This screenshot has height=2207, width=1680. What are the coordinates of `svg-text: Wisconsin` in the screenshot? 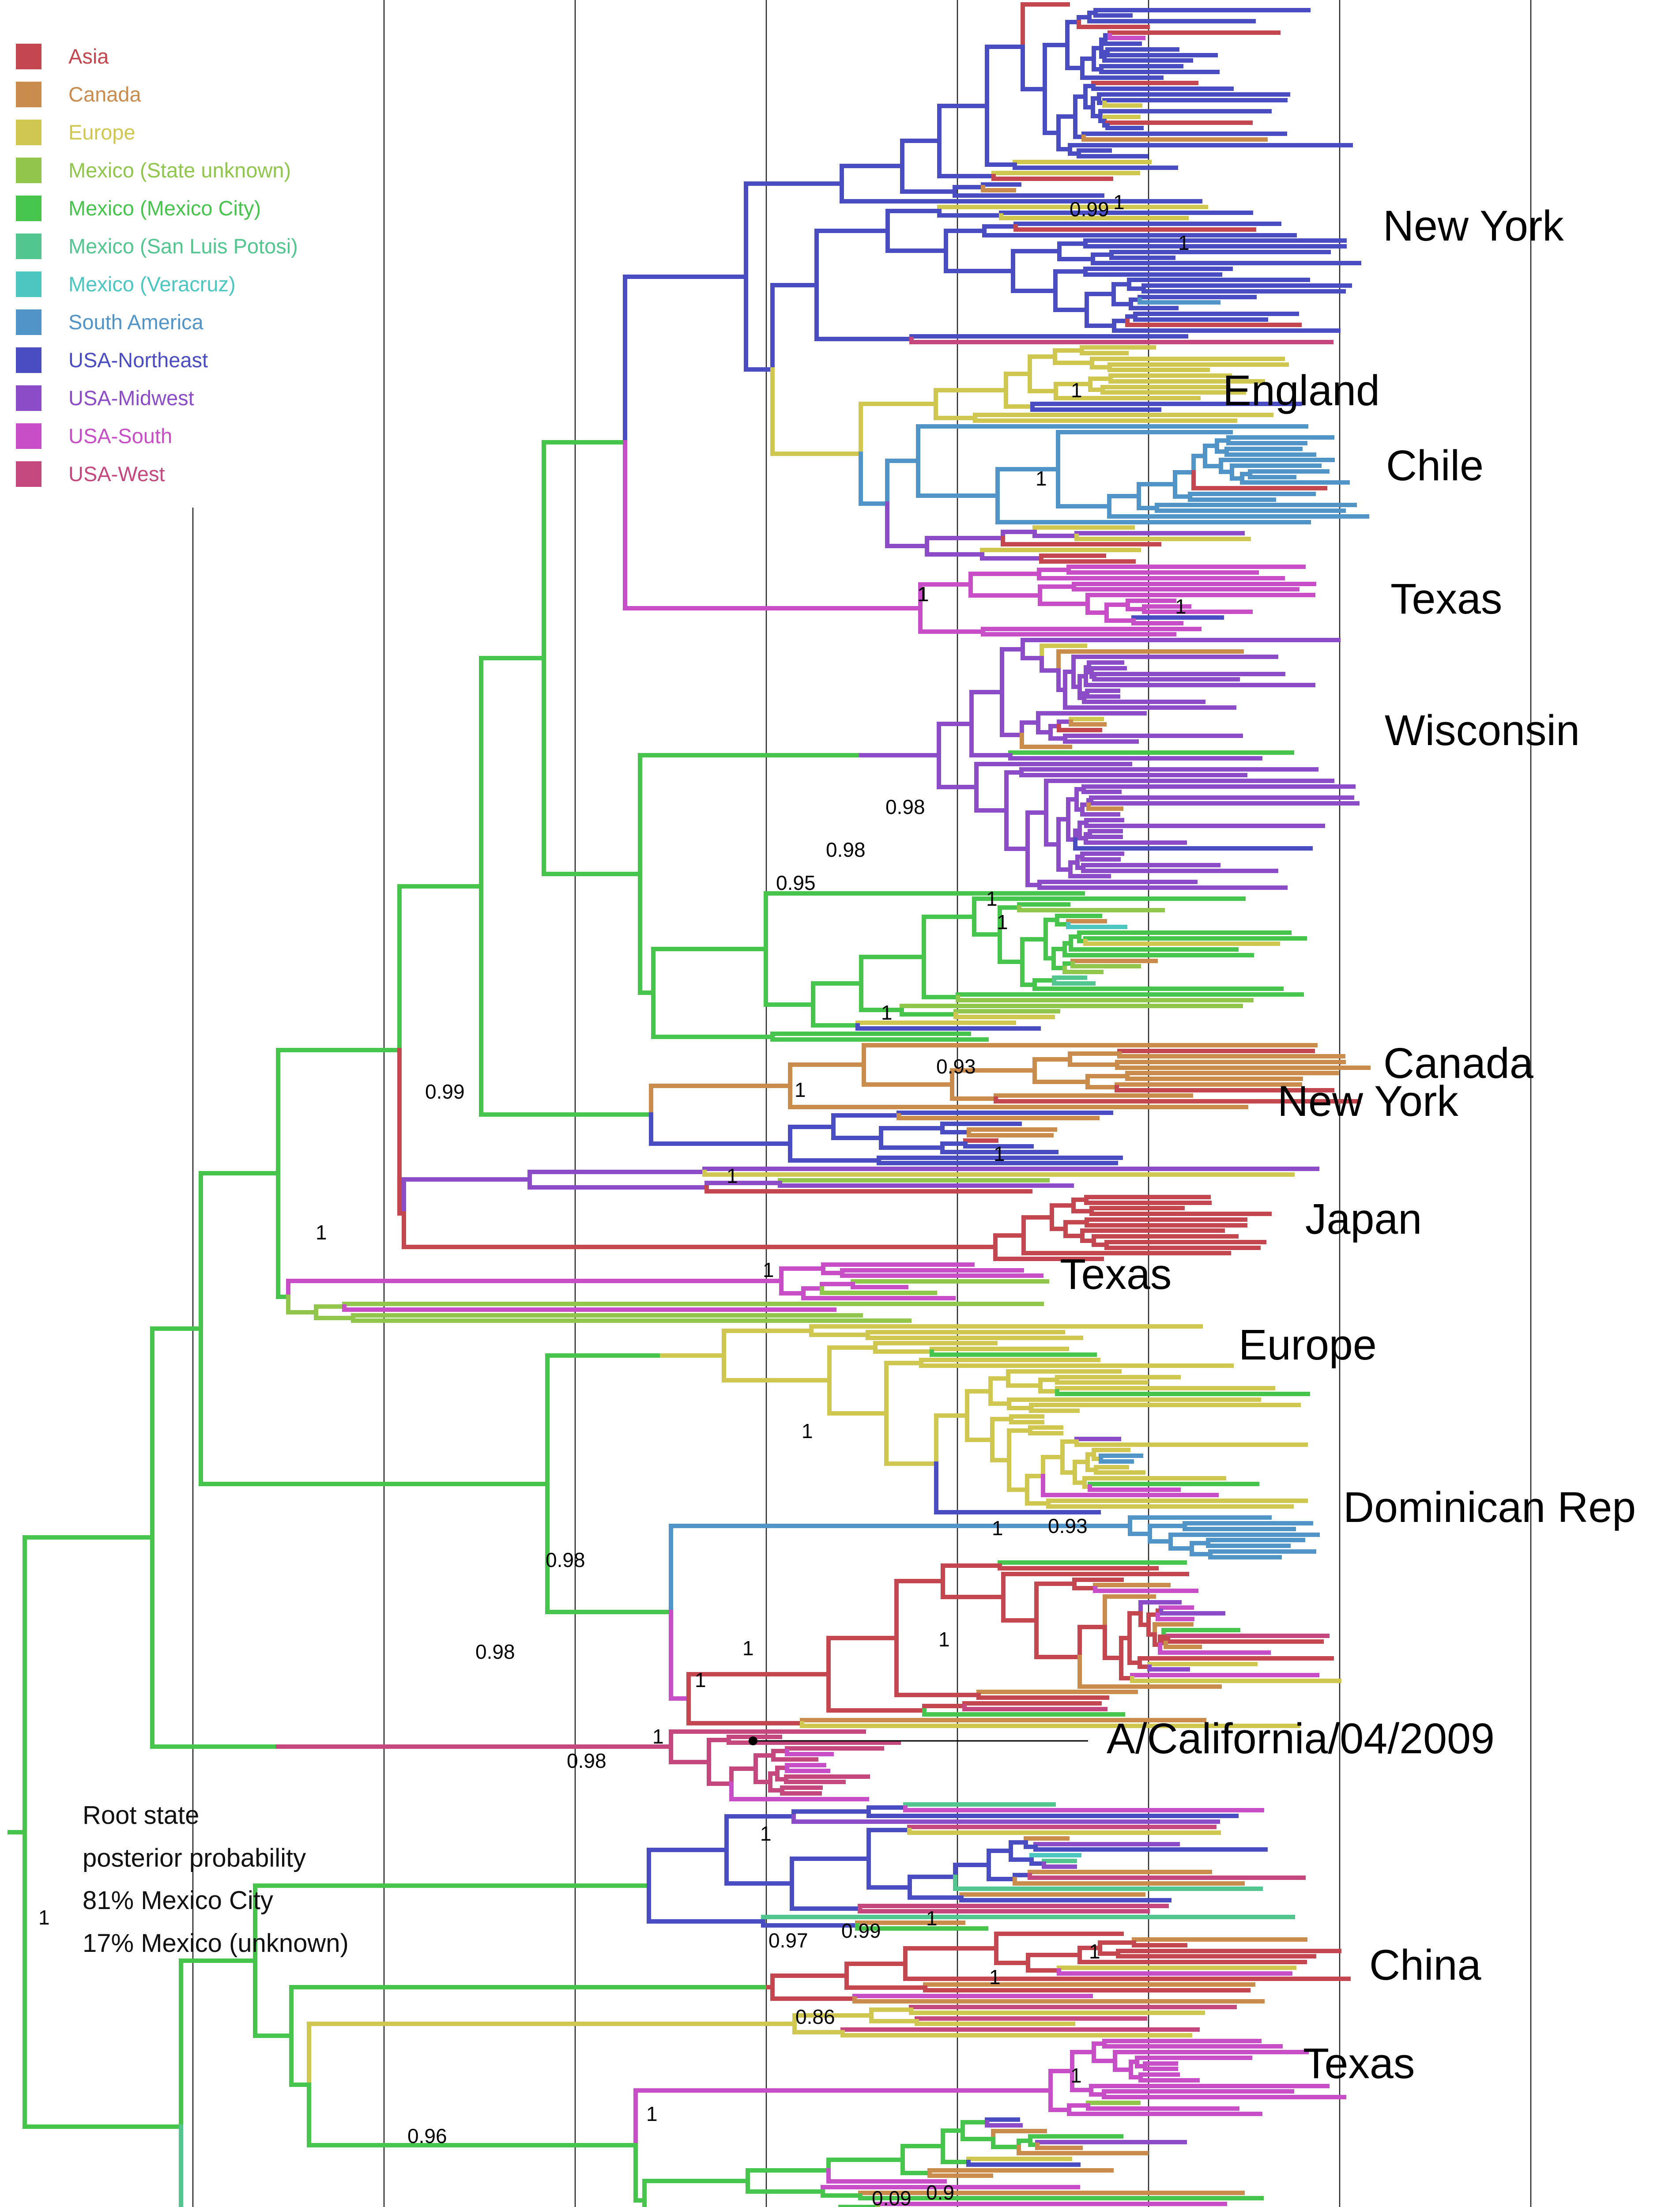 It's located at (1482, 730).